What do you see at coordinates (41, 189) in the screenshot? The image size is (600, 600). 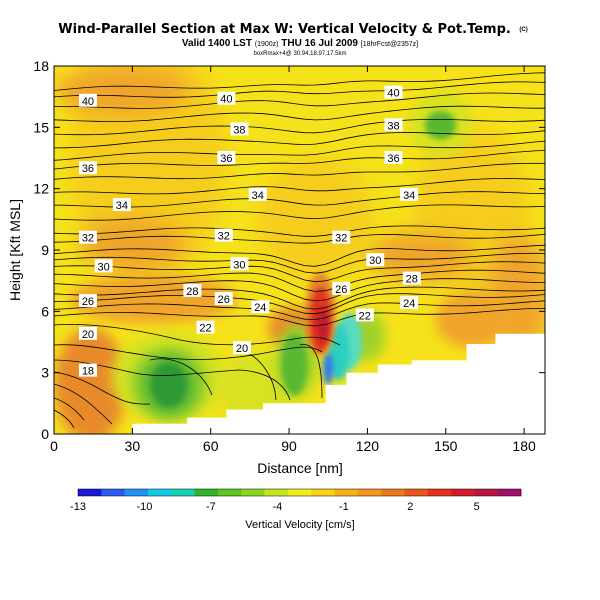 I see `y-tick-label: 12` at bounding box center [41, 189].